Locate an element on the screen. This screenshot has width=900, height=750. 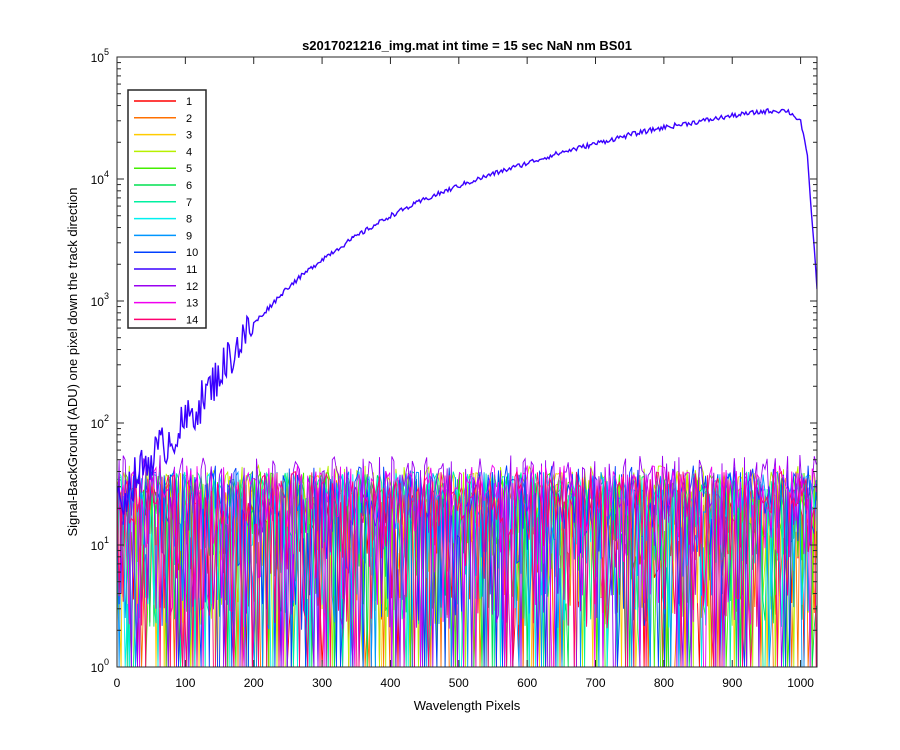
x-tick-label: 500 is located at coordinates (459, 683).